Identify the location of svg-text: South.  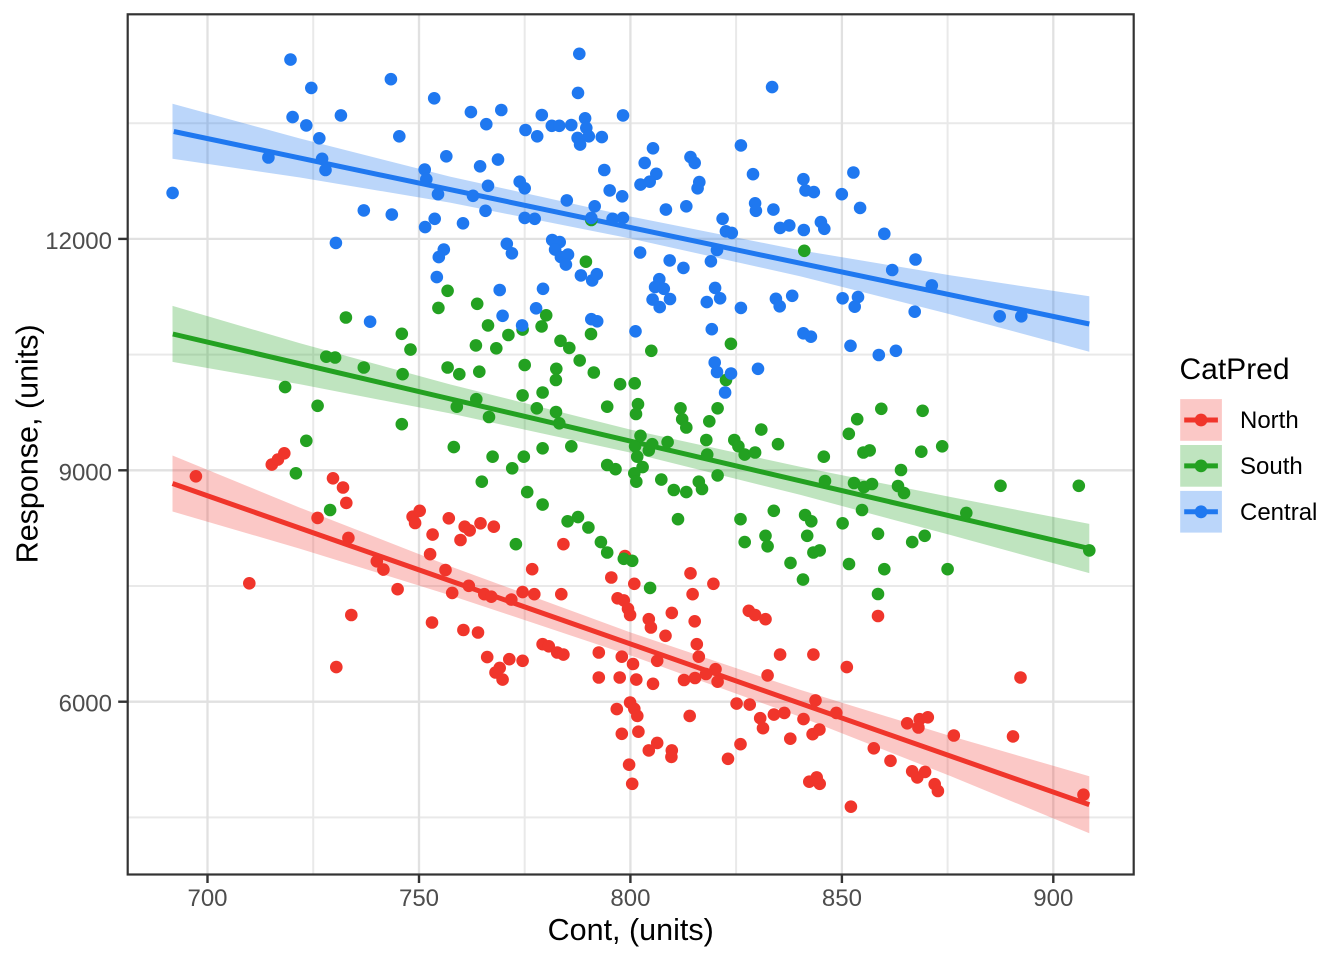
(1271, 466).